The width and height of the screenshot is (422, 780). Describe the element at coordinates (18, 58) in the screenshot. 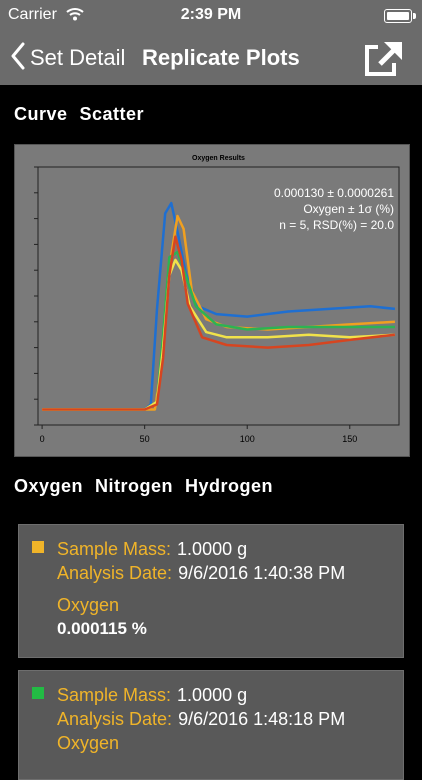

I see `chevron-left-icon` at that location.